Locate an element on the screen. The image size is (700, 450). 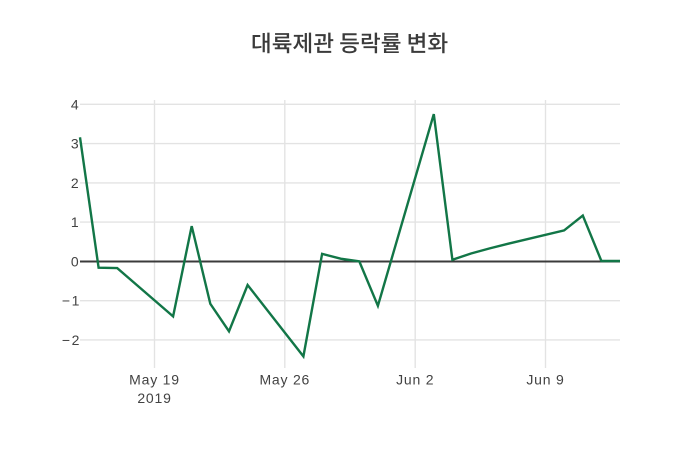
svg-text: May 19 is located at coordinates (154, 380).